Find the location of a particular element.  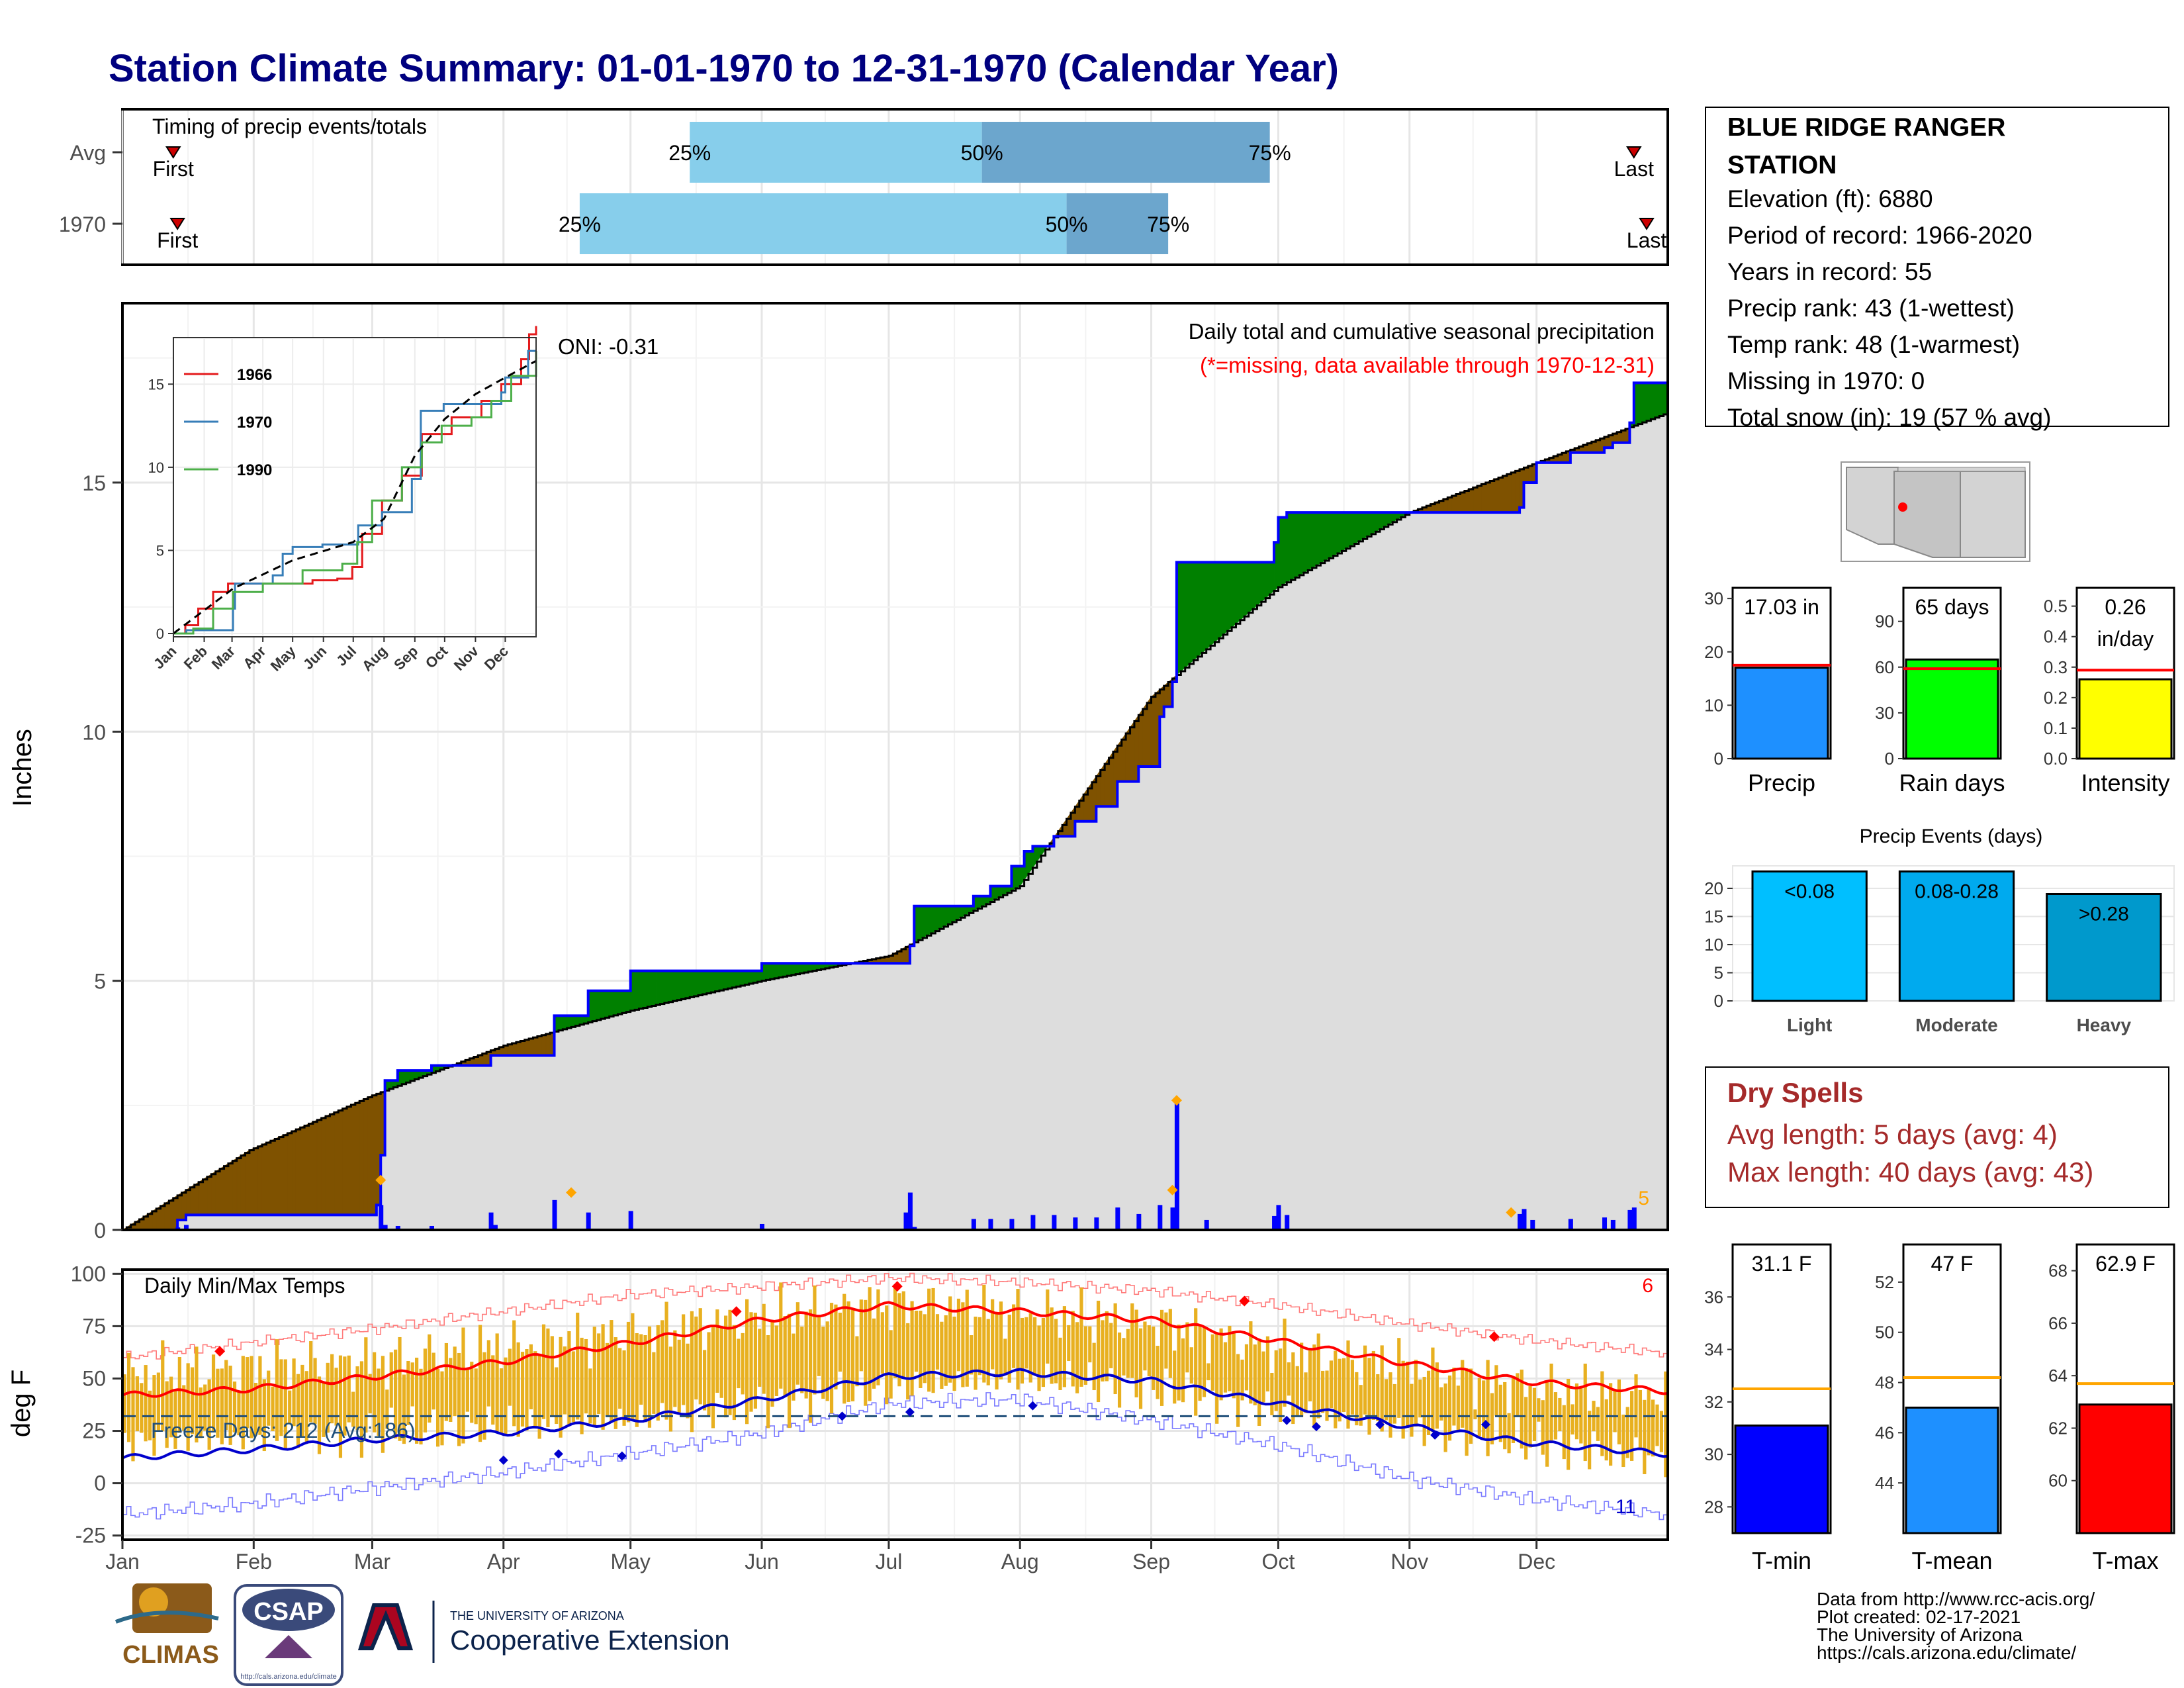

timing-row-label: Avg is located at coordinates (87, 153).